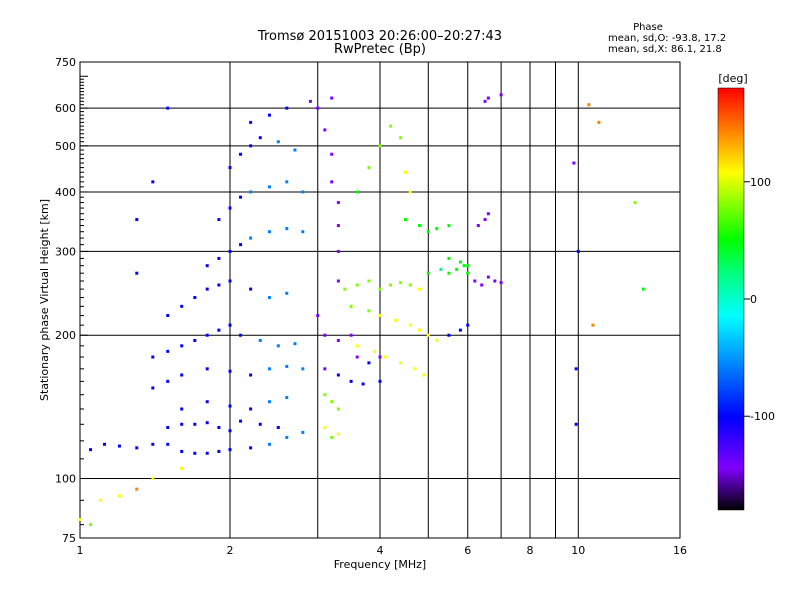 The image size is (800, 600). What do you see at coordinates (648, 27) in the screenshot?
I see `phase-box-title: Phase` at bounding box center [648, 27].